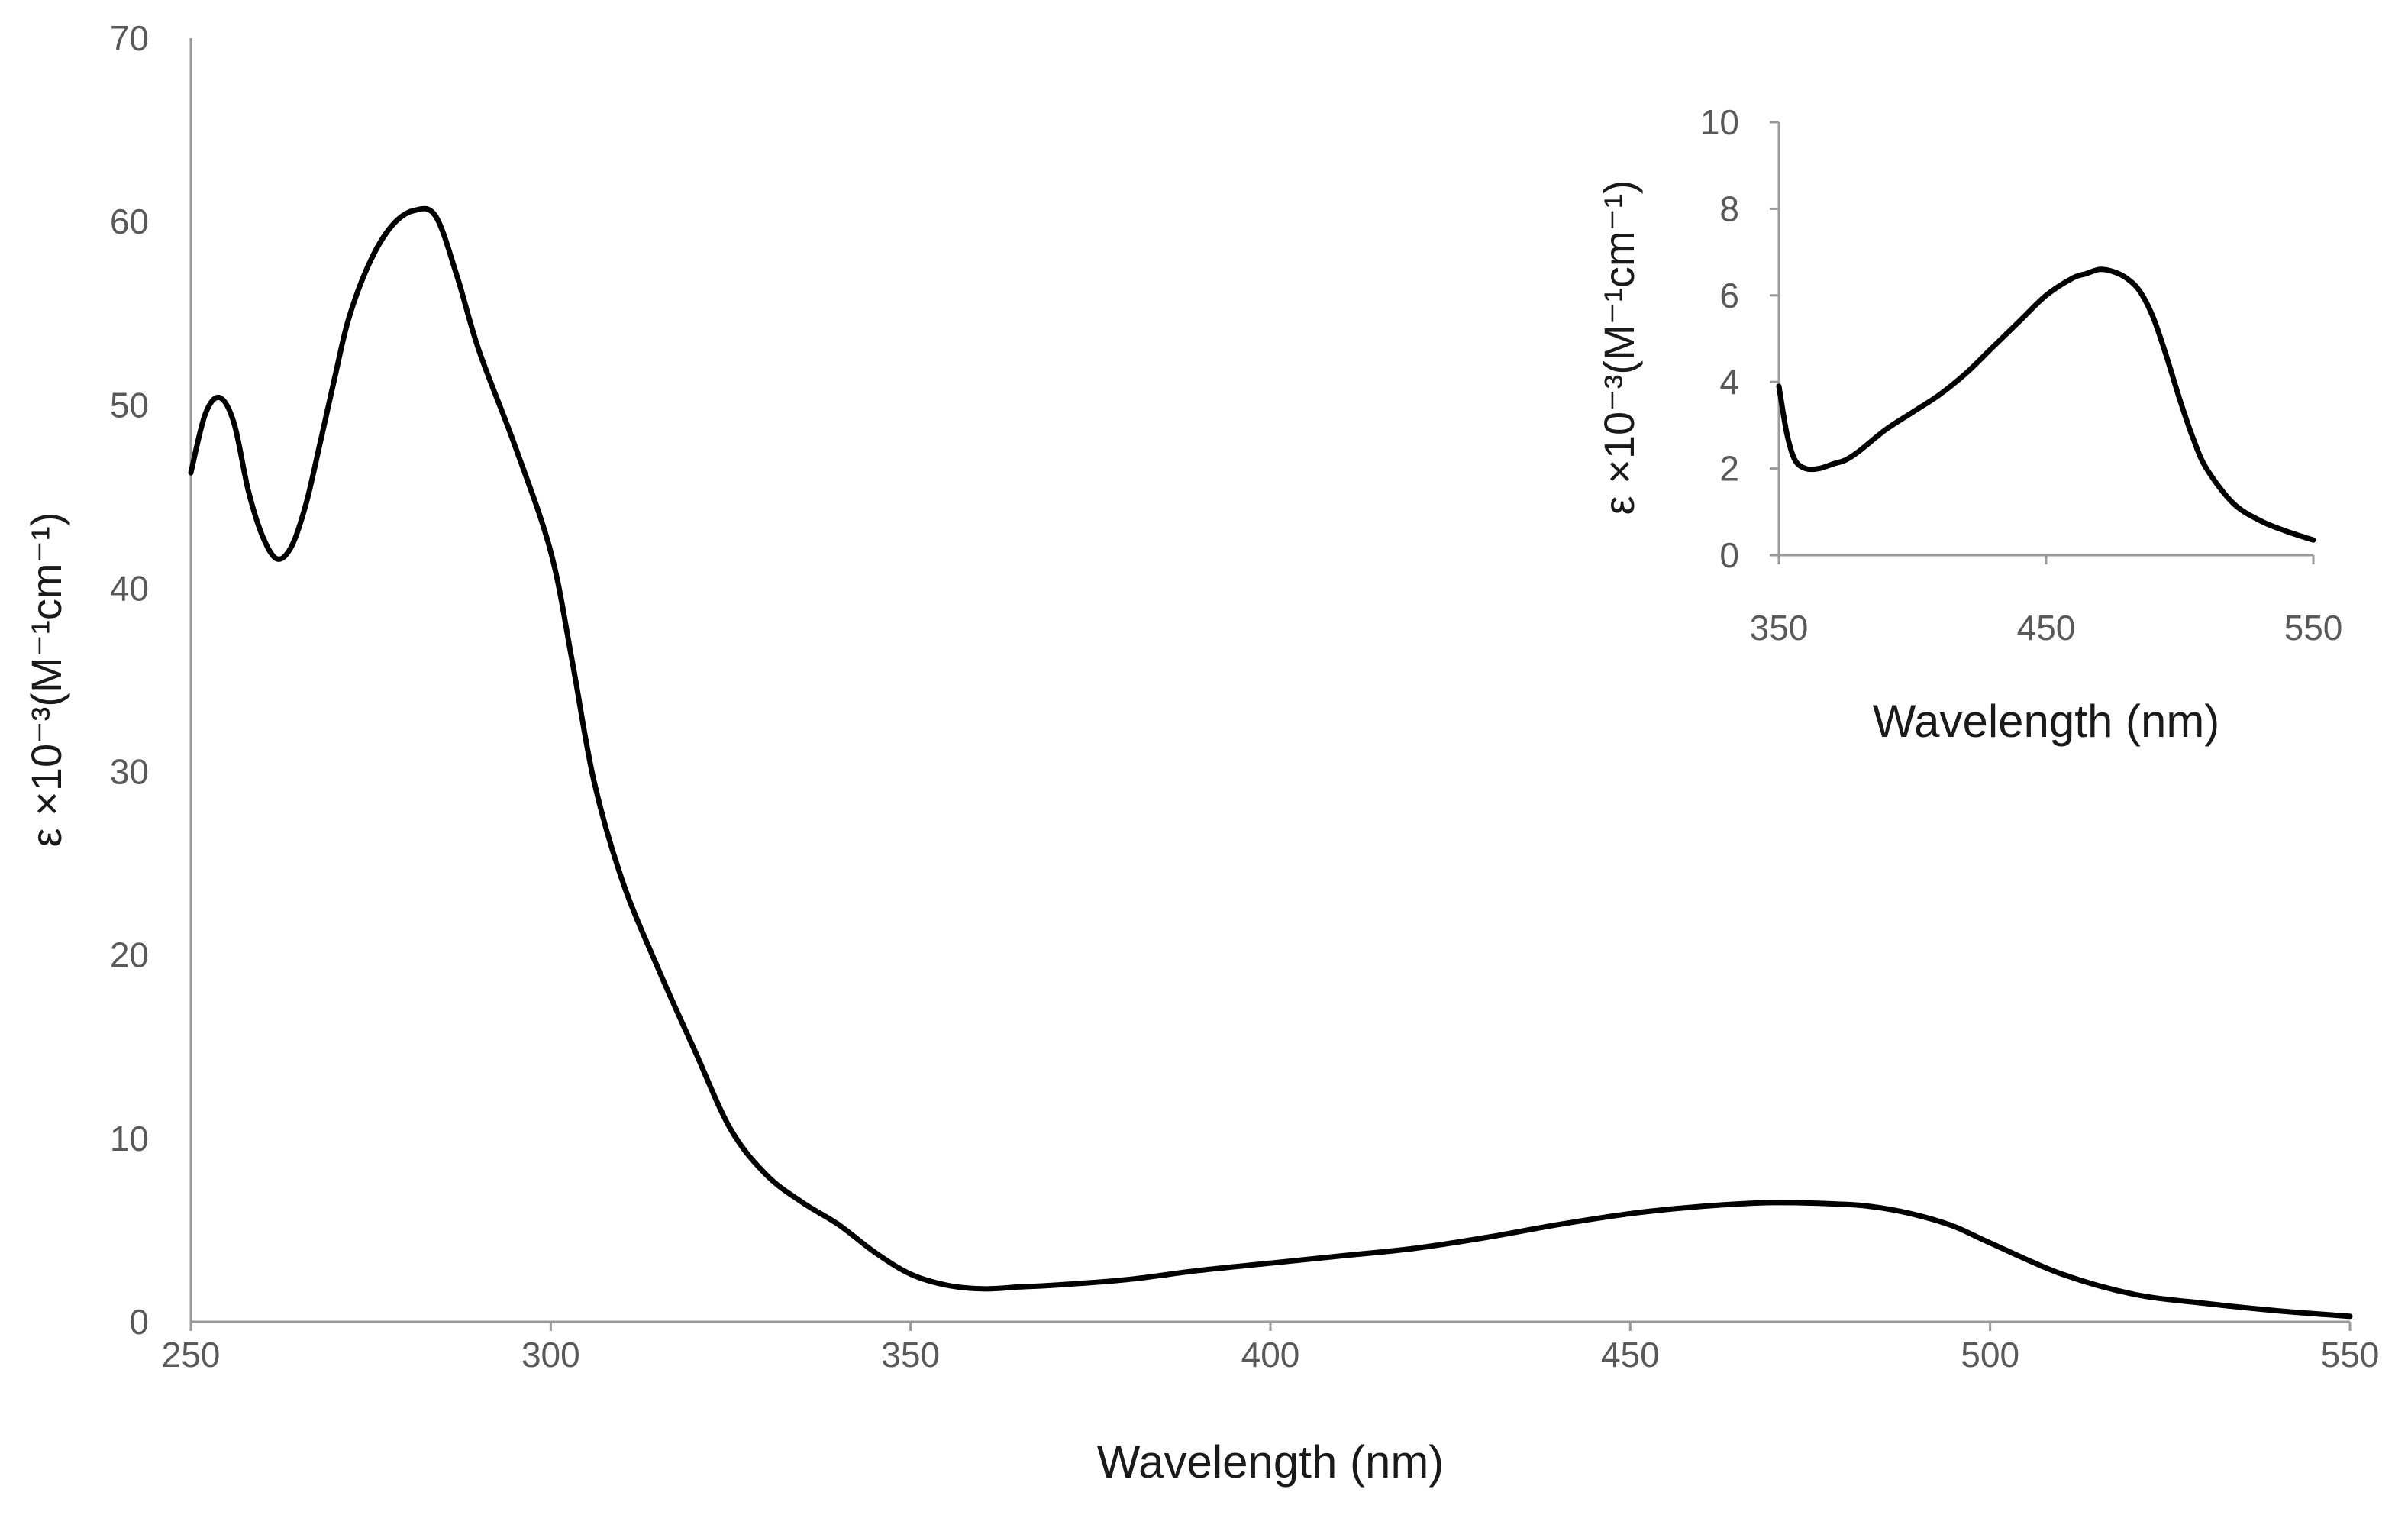 The image size is (2408, 1515). What do you see at coordinates (2046, 601) in the screenshot?
I see `inset-x-tick-labels: 350 450 550` at bounding box center [2046, 601].